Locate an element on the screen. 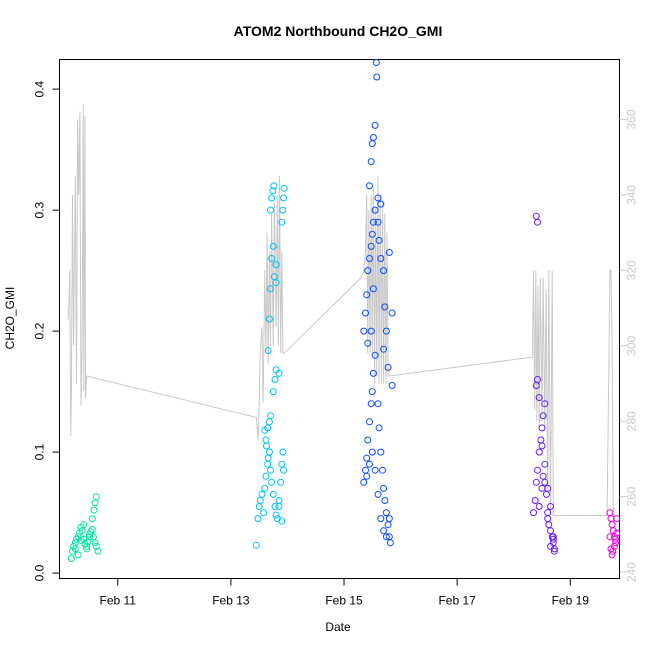 This screenshot has height=650, width=650. x-tick-label: Feb 11 is located at coordinates (118, 601).